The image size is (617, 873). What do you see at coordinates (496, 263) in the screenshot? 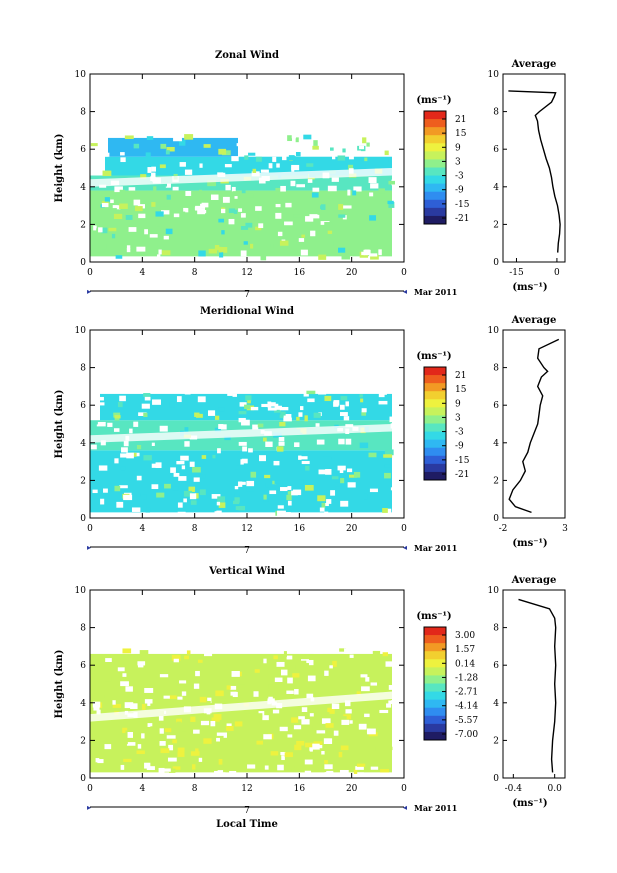
I see `avg-y-tick-label: 0` at bounding box center [496, 263].